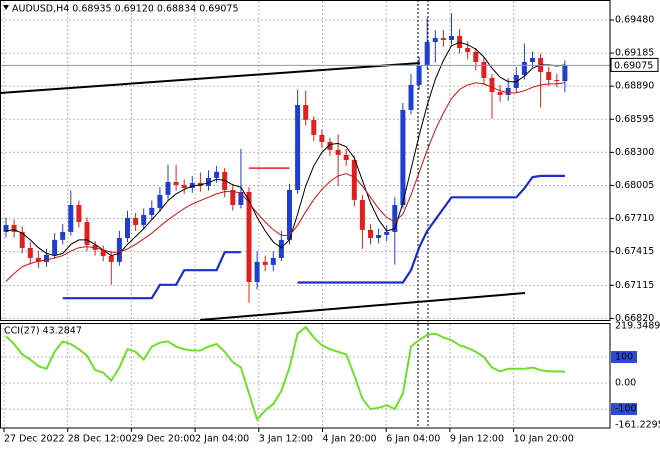 Image resolution: width=660 pixels, height=450 pixels. What do you see at coordinates (222, 439) in the screenshot?
I see `x-tick-label: 2 Jan 04:00` at bounding box center [222, 439].